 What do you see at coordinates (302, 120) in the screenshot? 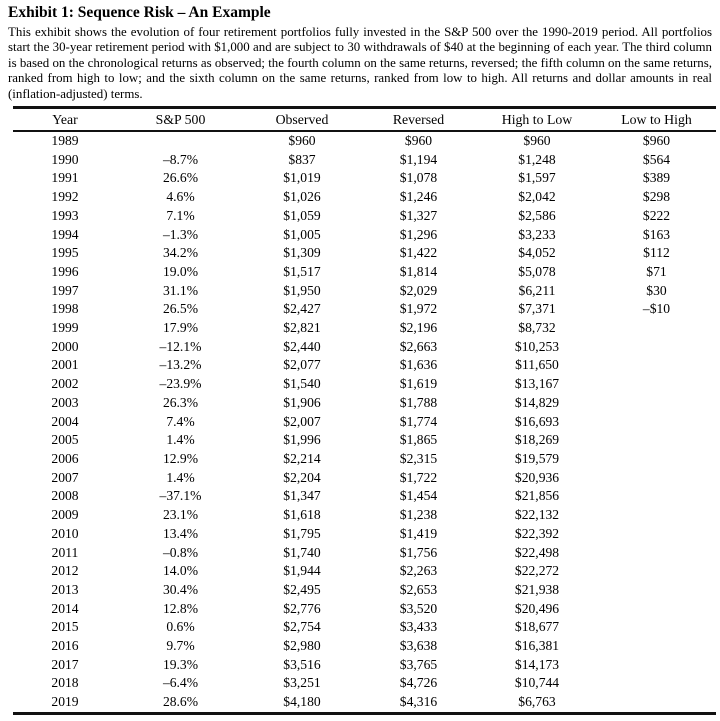
I see `column-header: Observed` at bounding box center [302, 120].